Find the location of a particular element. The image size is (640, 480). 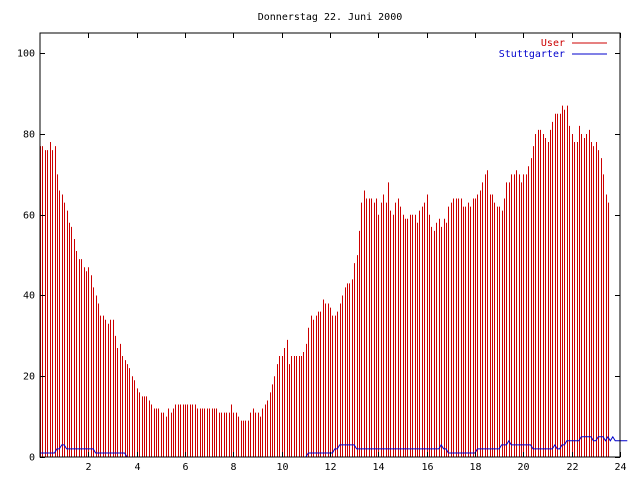

x-tick-label: 8 is located at coordinates (233, 467).